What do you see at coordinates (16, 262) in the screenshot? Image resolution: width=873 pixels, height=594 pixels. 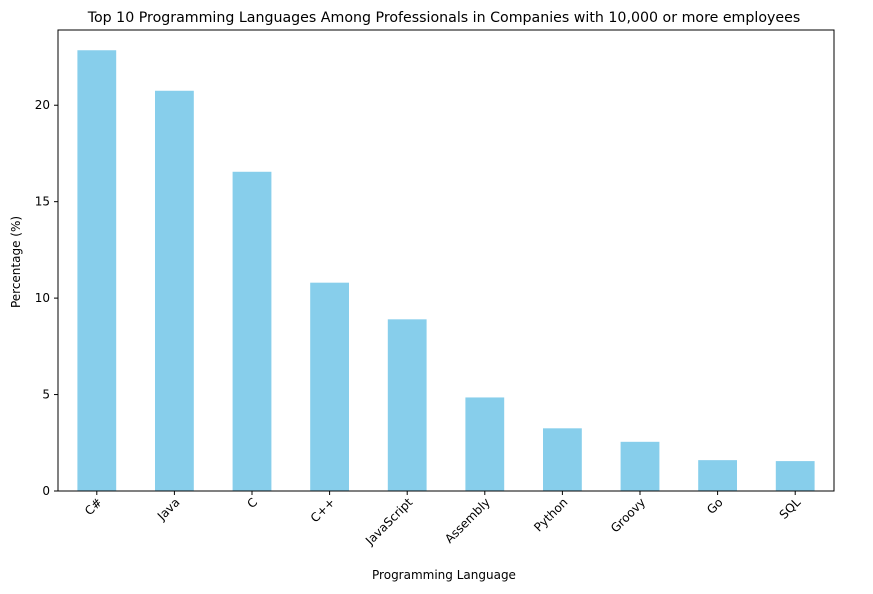 I see `y-axis-label: Percentage (%)` at bounding box center [16, 262].